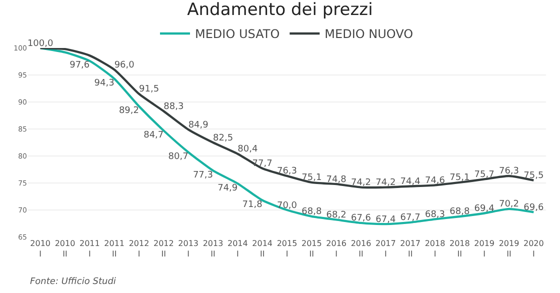 The image size is (560, 293). I want to click on x-tick-label: 2014 I, so click(237, 248).